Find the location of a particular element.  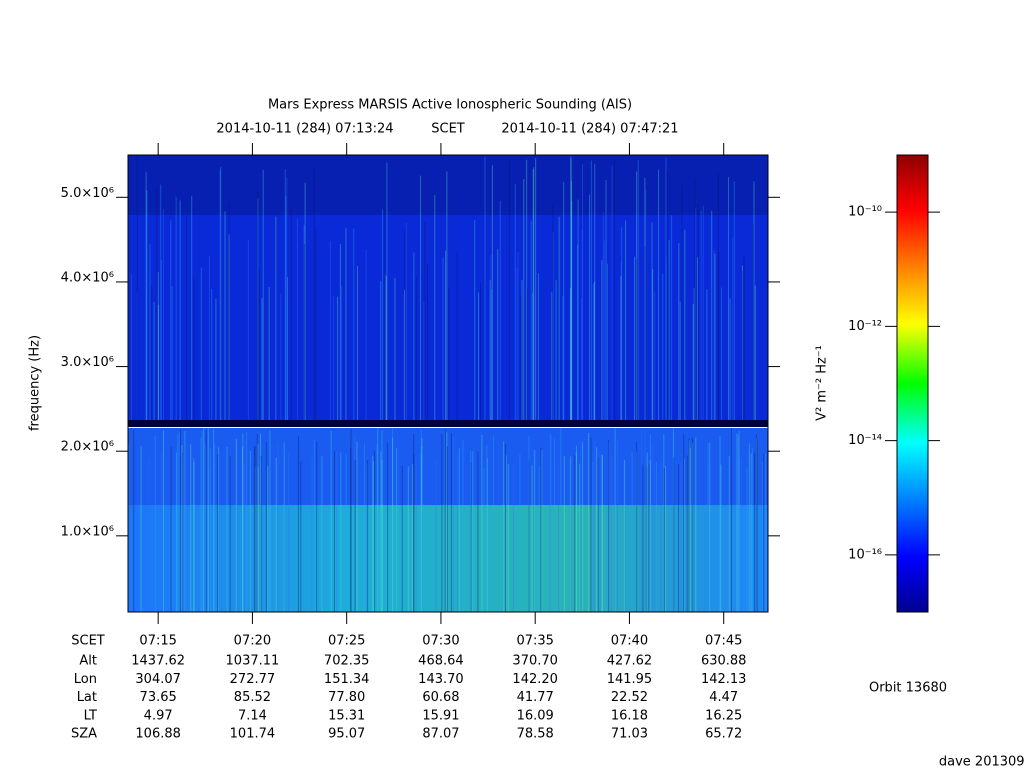

y-tick-label: 2.0×10⁶ is located at coordinates (87, 447).